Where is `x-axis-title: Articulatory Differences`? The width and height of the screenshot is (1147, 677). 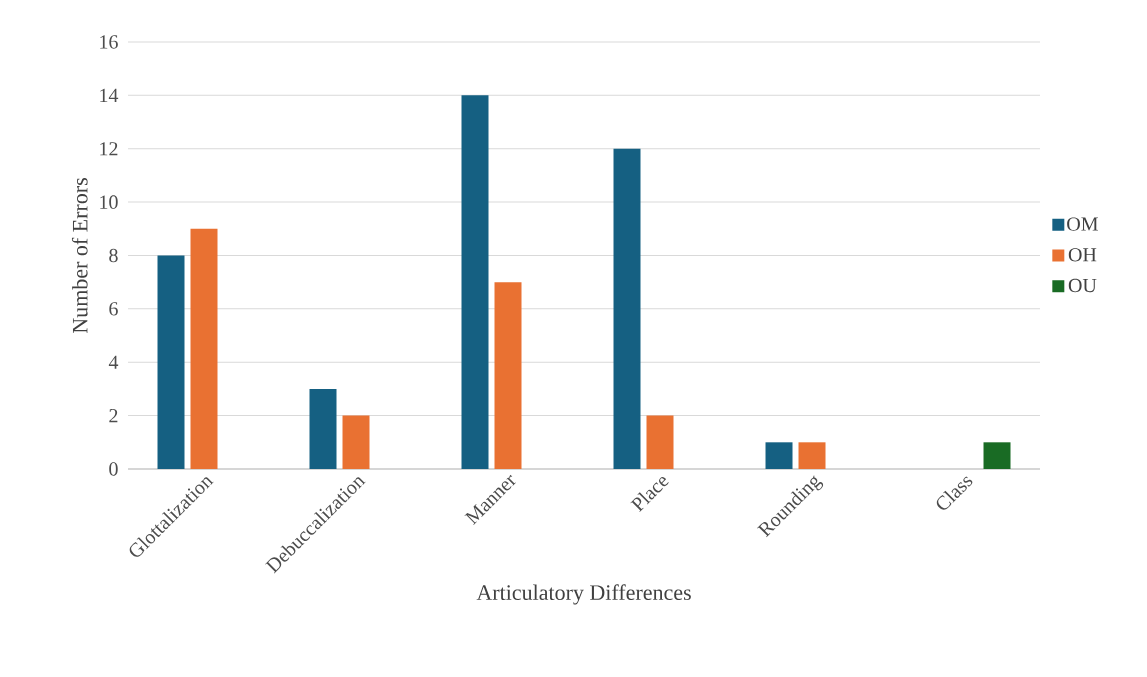 x-axis-title: Articulatory Differences is located at coordinates (583, 594).